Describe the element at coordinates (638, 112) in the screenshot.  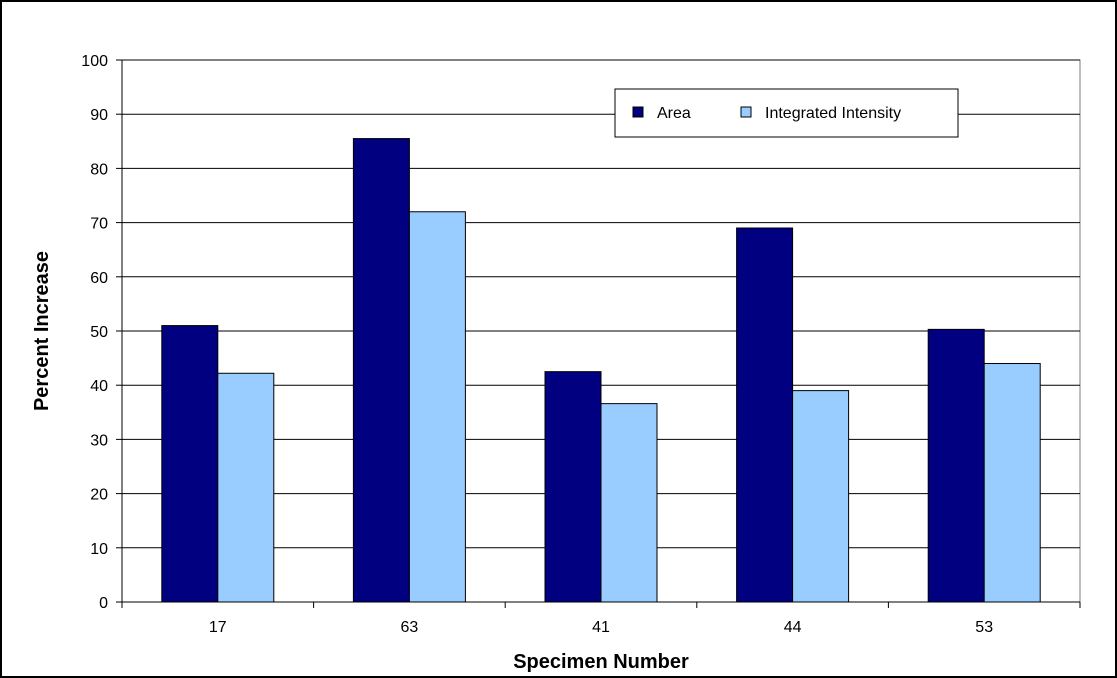
I see `legend-swatch-area` at that location.